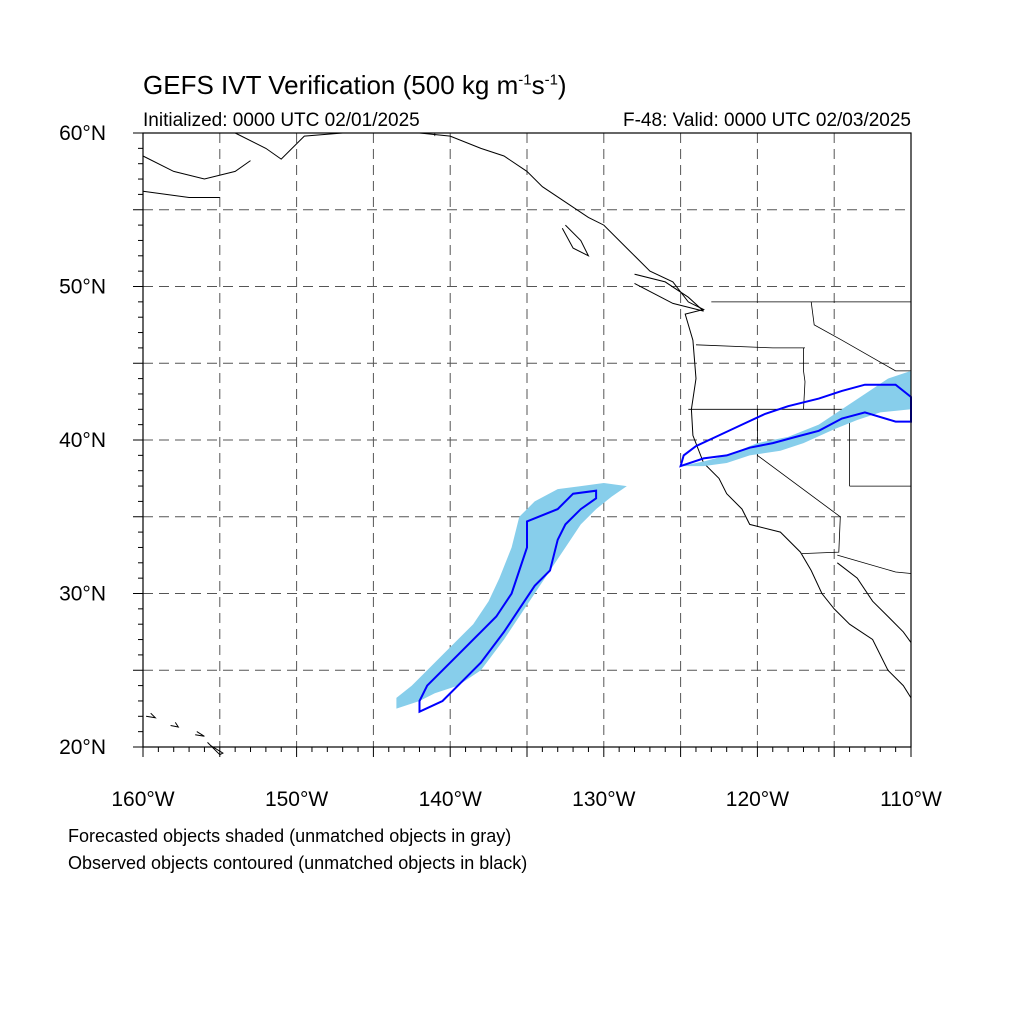 The image size is (1024, 1024). Describe the element at coordinates (331, 85) in the screenshot. I see `map-title-text: GEFS IVT Verification (500 kg m` at that location.